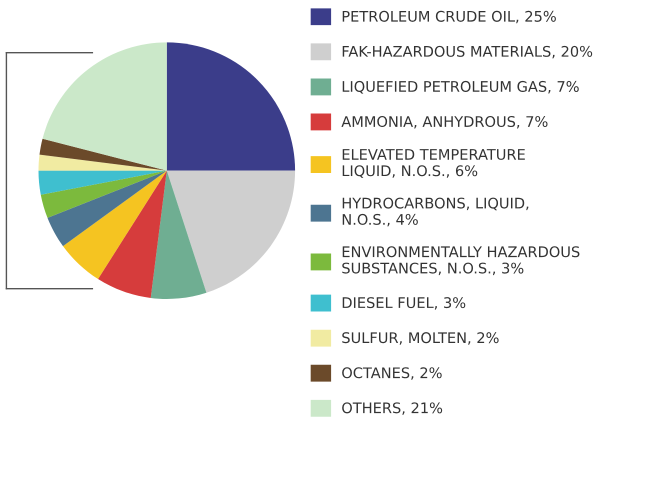 This screenshot has width=670, height=502. I want to click on legend-label: ELEVATED TEMPERATURE LIQUID, N.O.S., 6%, so click(433, 163).